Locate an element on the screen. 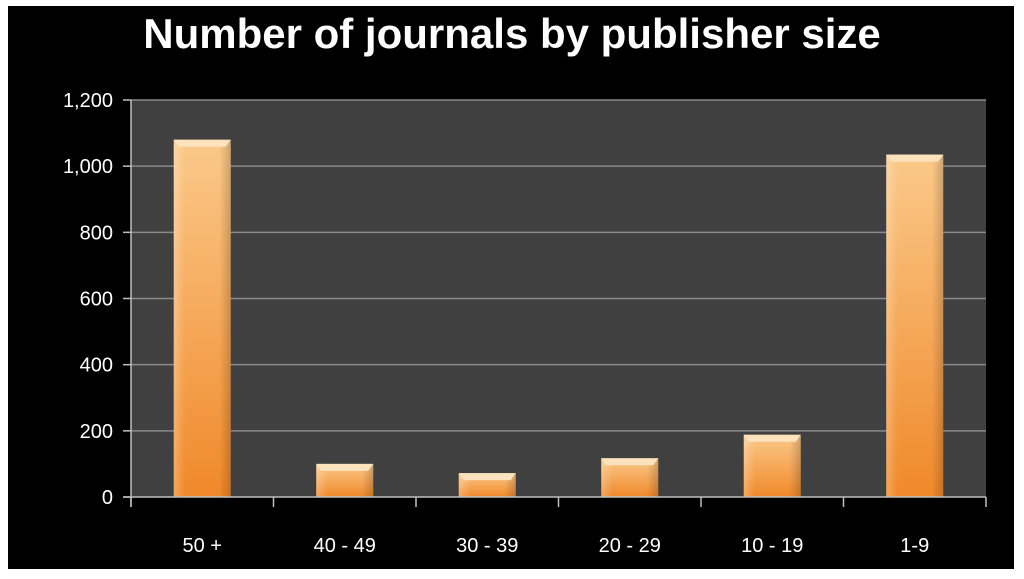  y-tick-label: 200 is located at coordinates (96, 432).